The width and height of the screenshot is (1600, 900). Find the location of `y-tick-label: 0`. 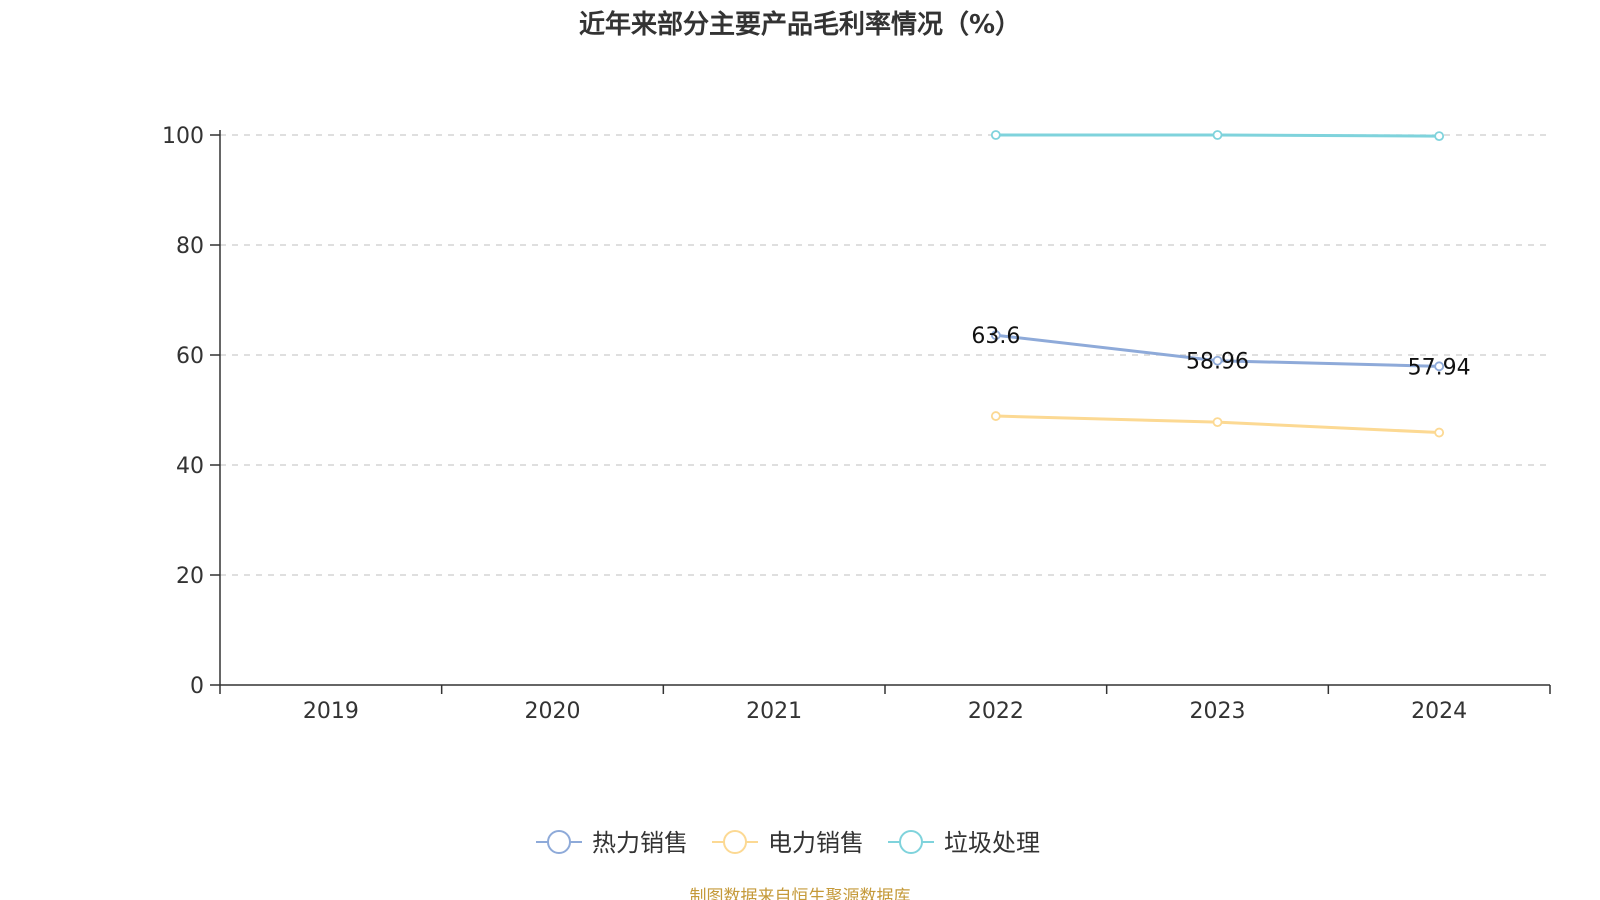

y-tick-label: 0 is located at coordinates (197, 686).